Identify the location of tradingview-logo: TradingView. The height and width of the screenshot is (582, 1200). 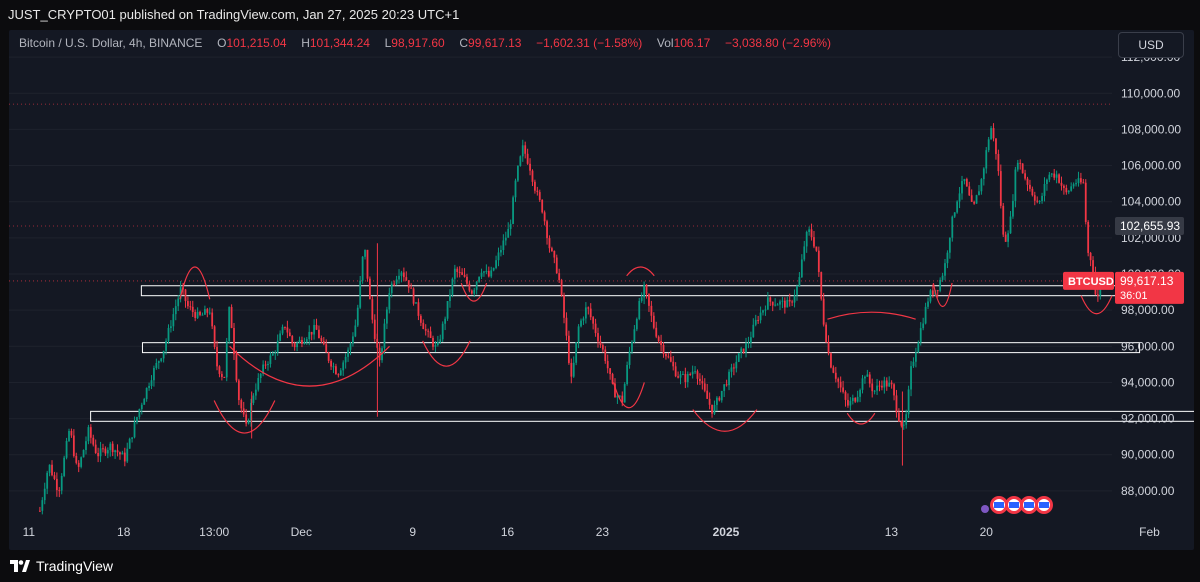
(61, 566).